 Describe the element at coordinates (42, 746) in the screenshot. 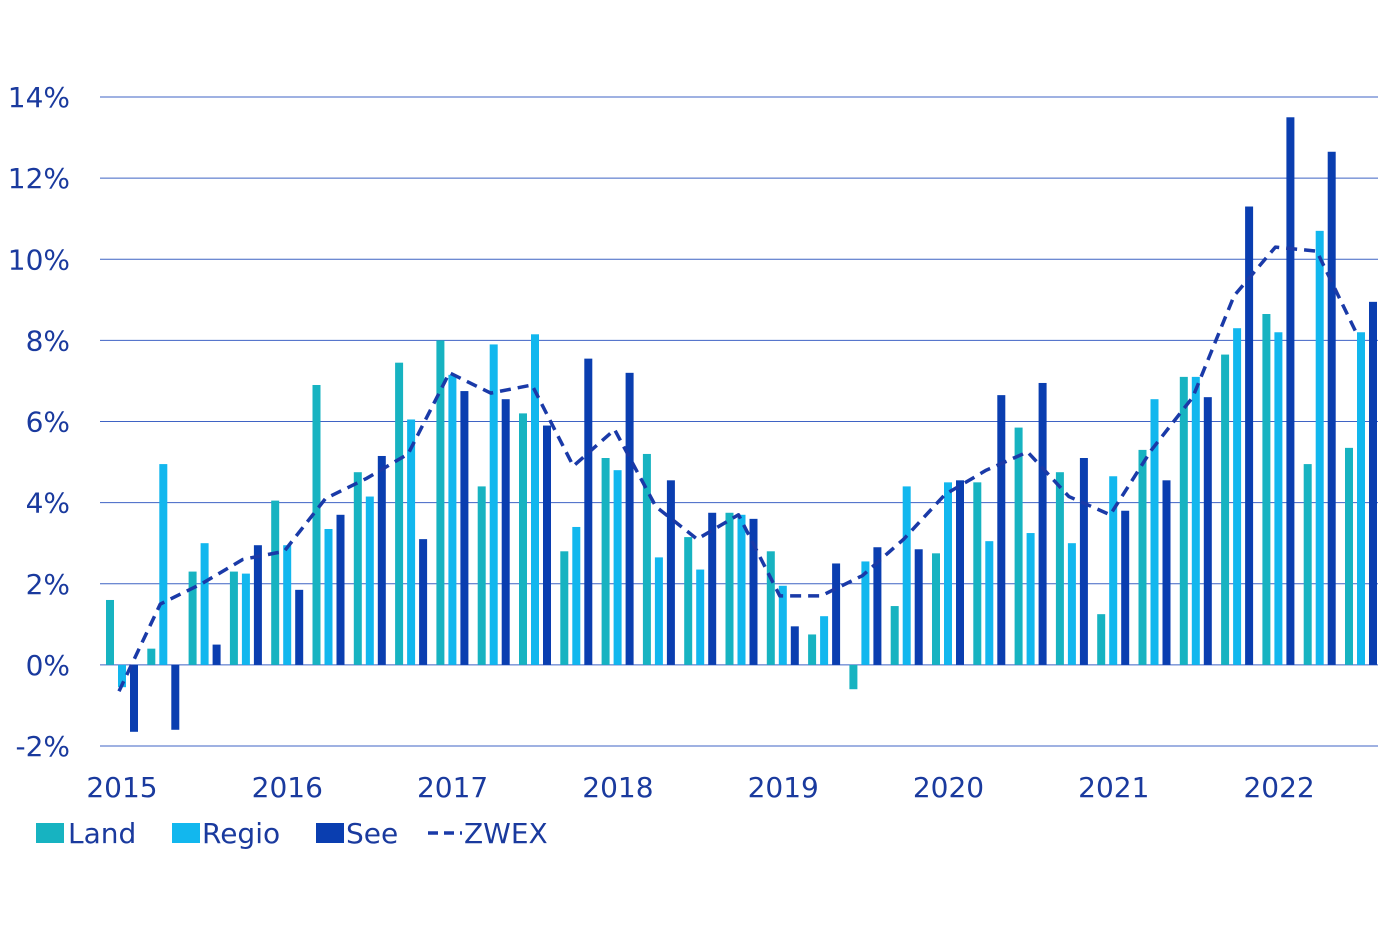

I see `y-tick-label: -2%` at that location.